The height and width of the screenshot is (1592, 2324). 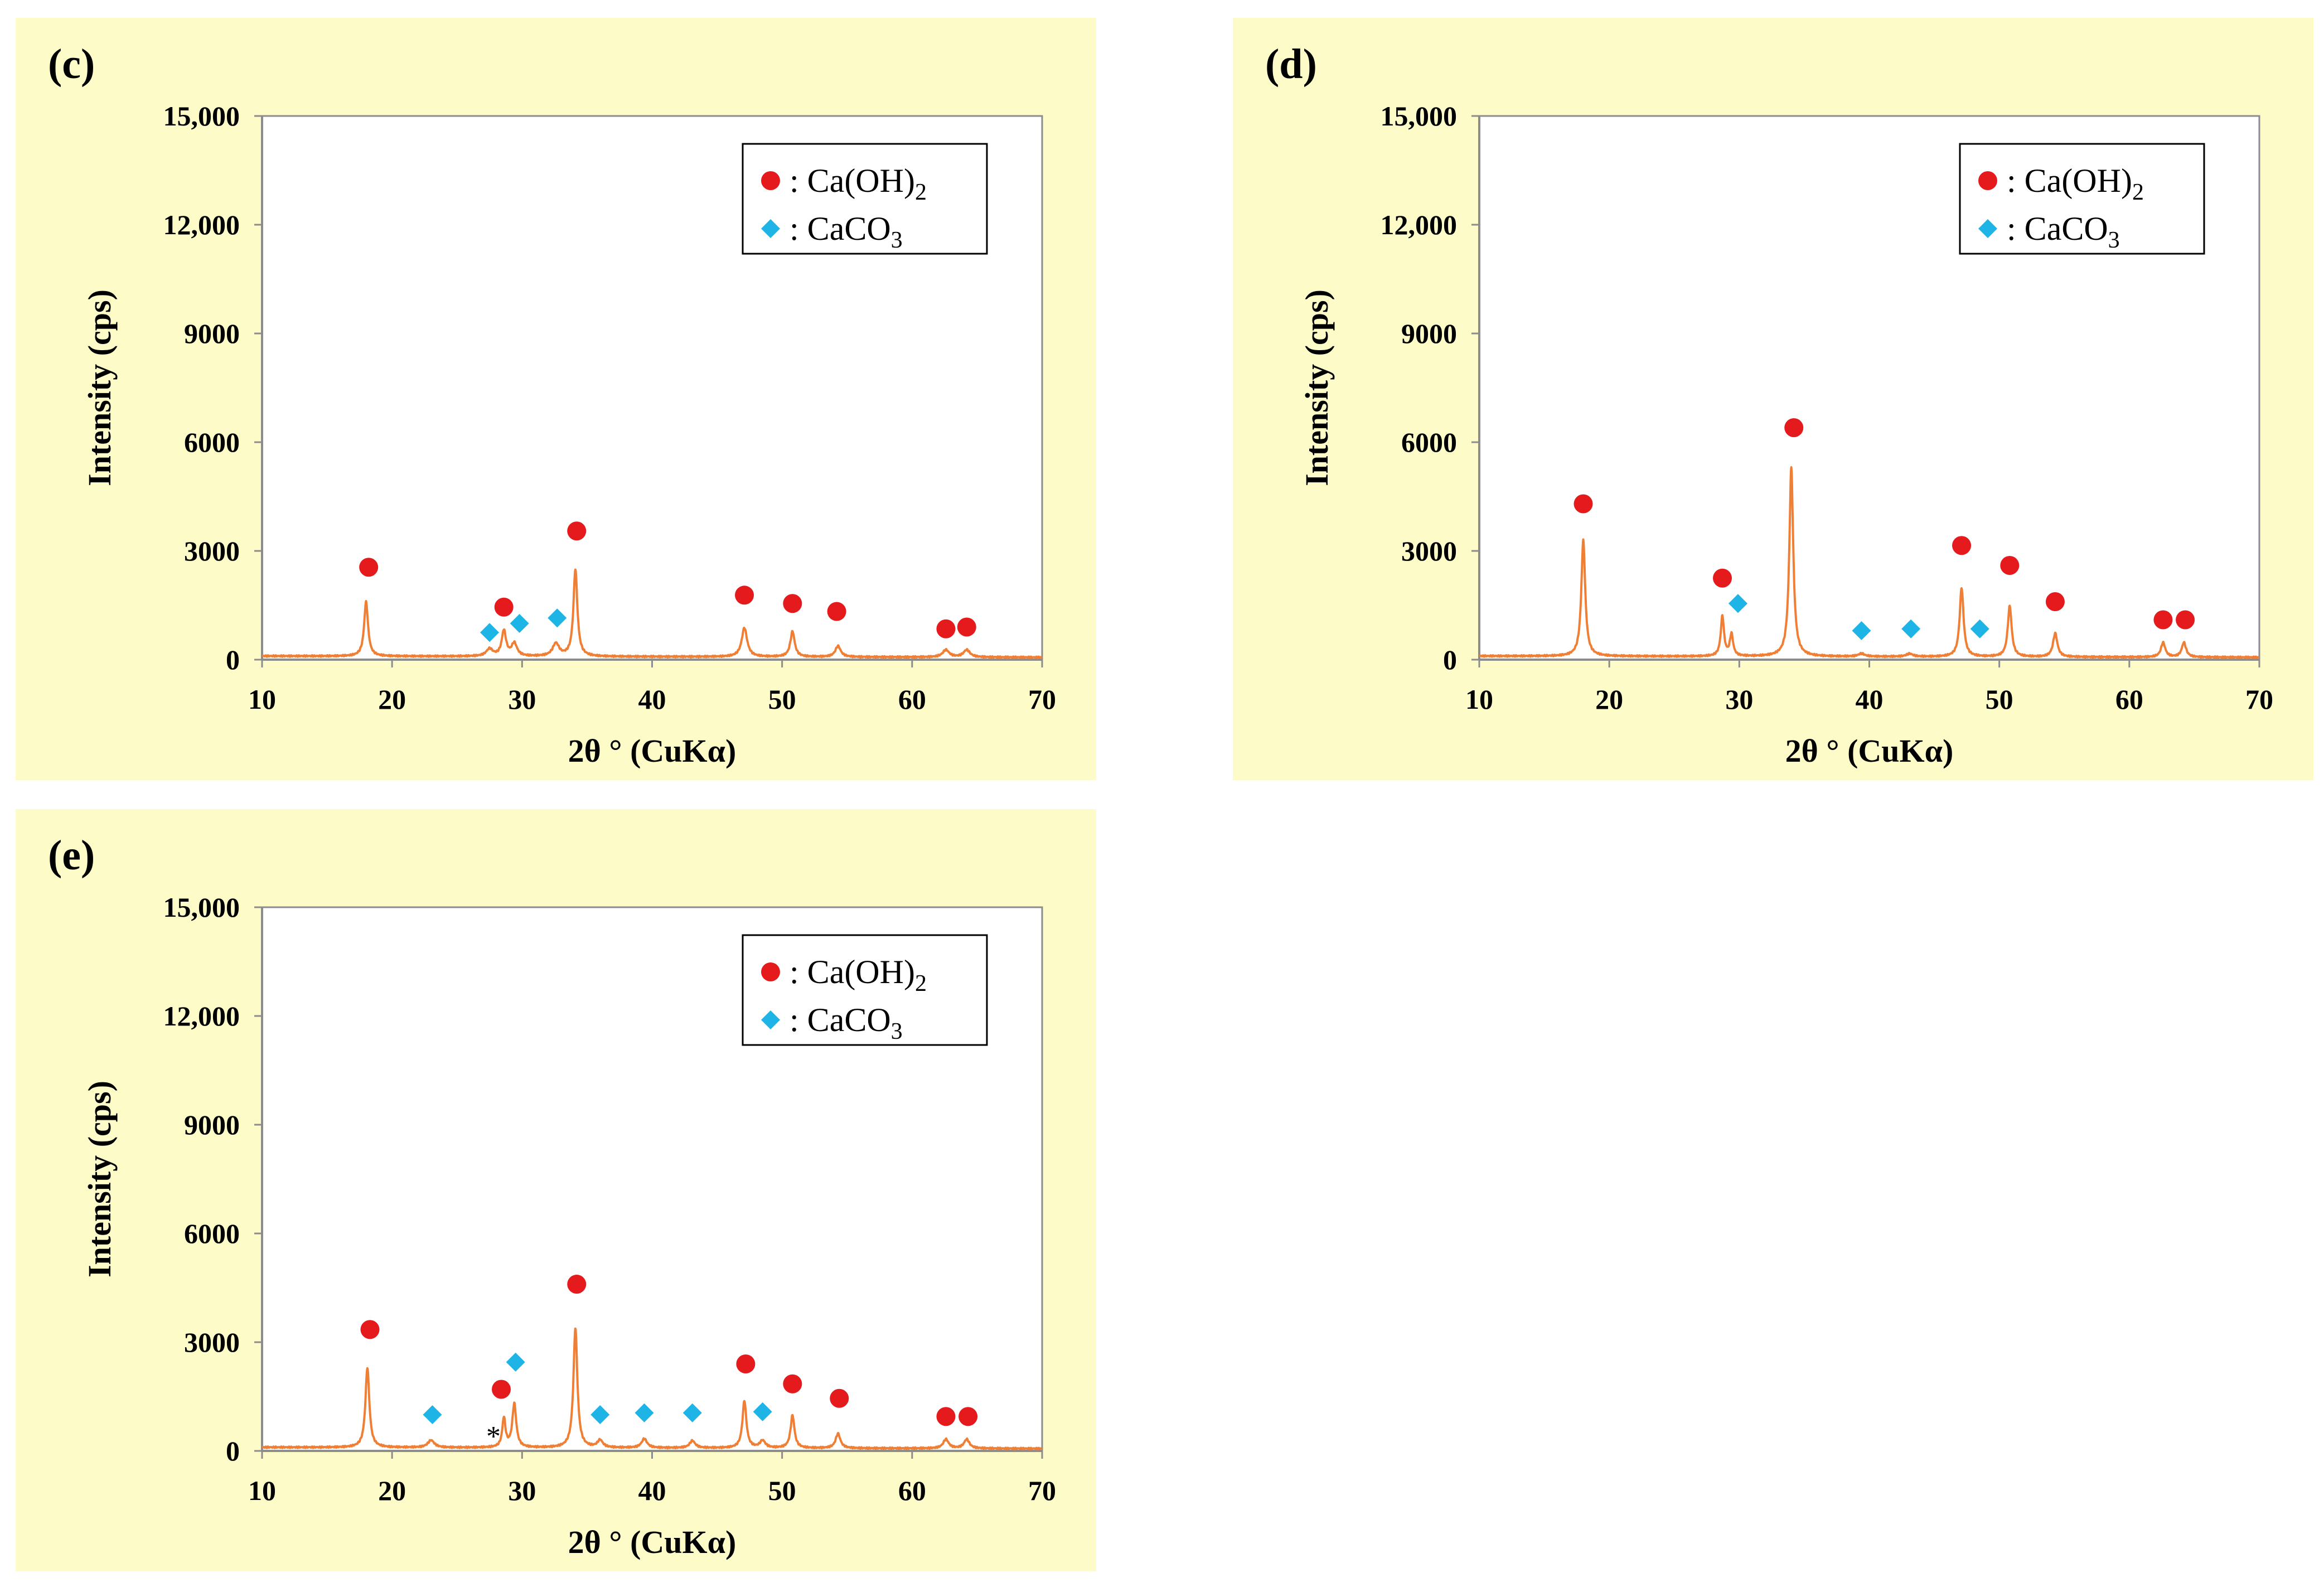 I want to click on panel-label: (d), so click(x=1291, y=64).